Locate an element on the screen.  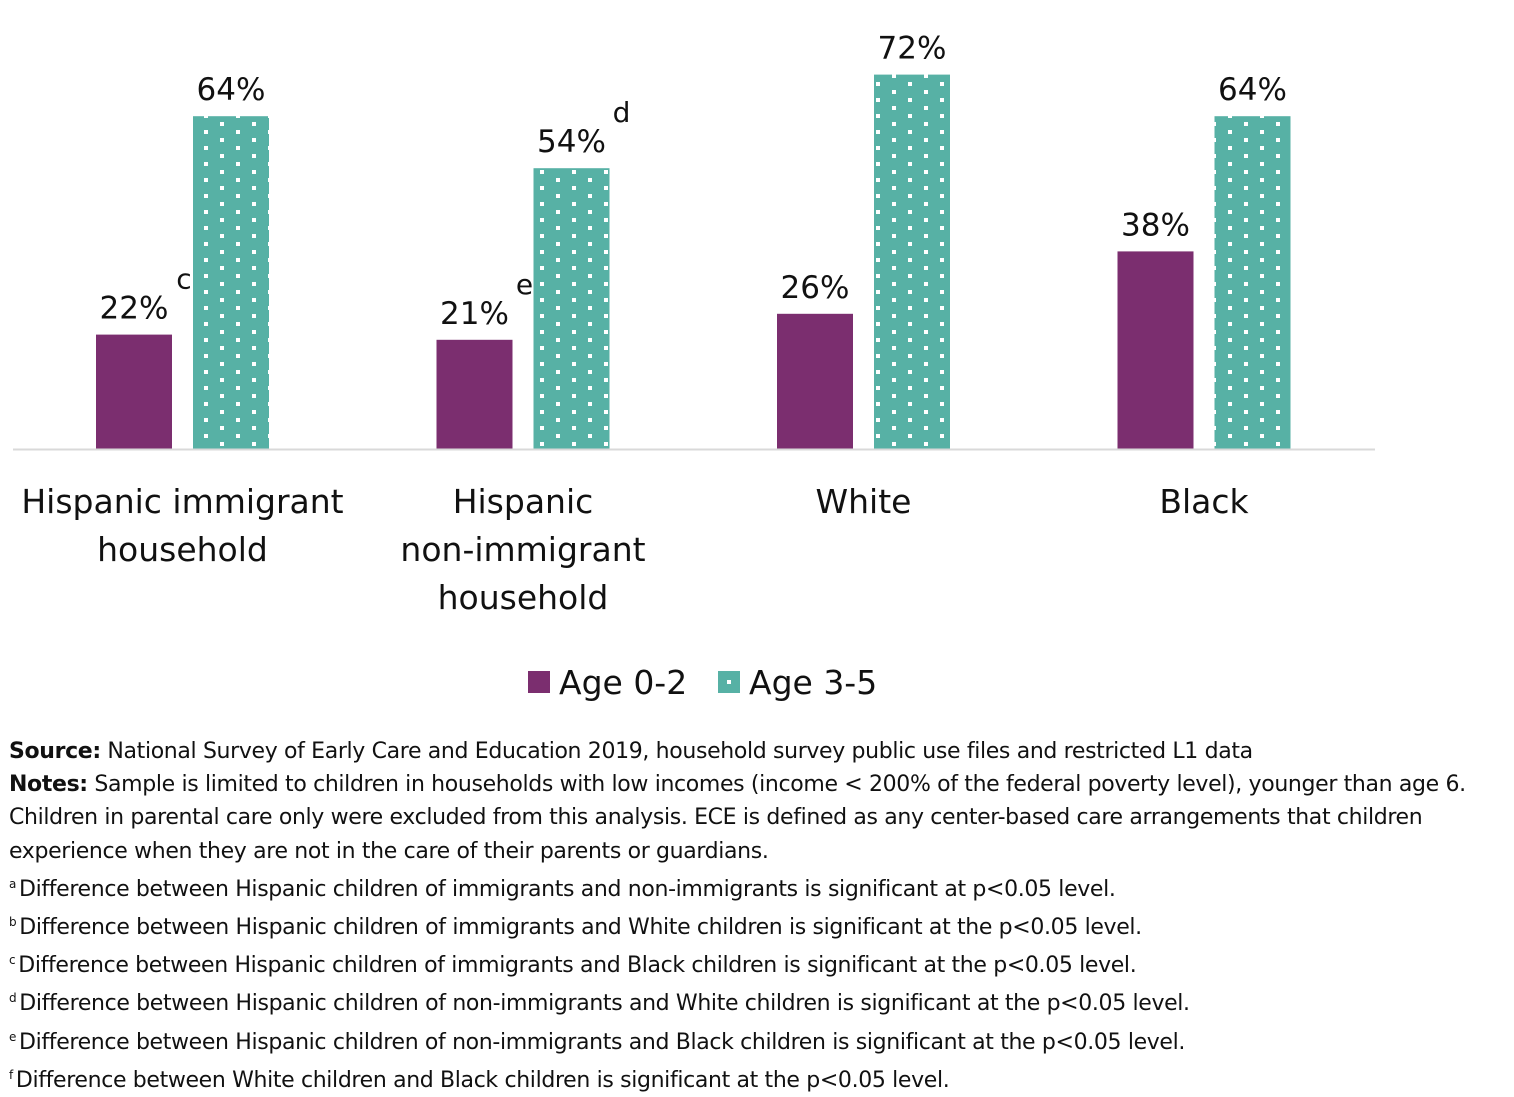
category-label: non-immigrant is located at coordinates (522, 549).